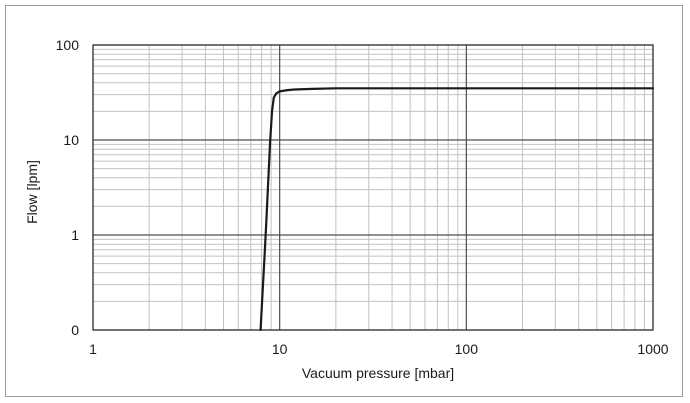 Image resolution: width=690 pixels, height=403 pixels. What do you see at coordinates (75, 330) in the screenshot?
I see `y-tick-label: 0` at bounding box center [75, 330].